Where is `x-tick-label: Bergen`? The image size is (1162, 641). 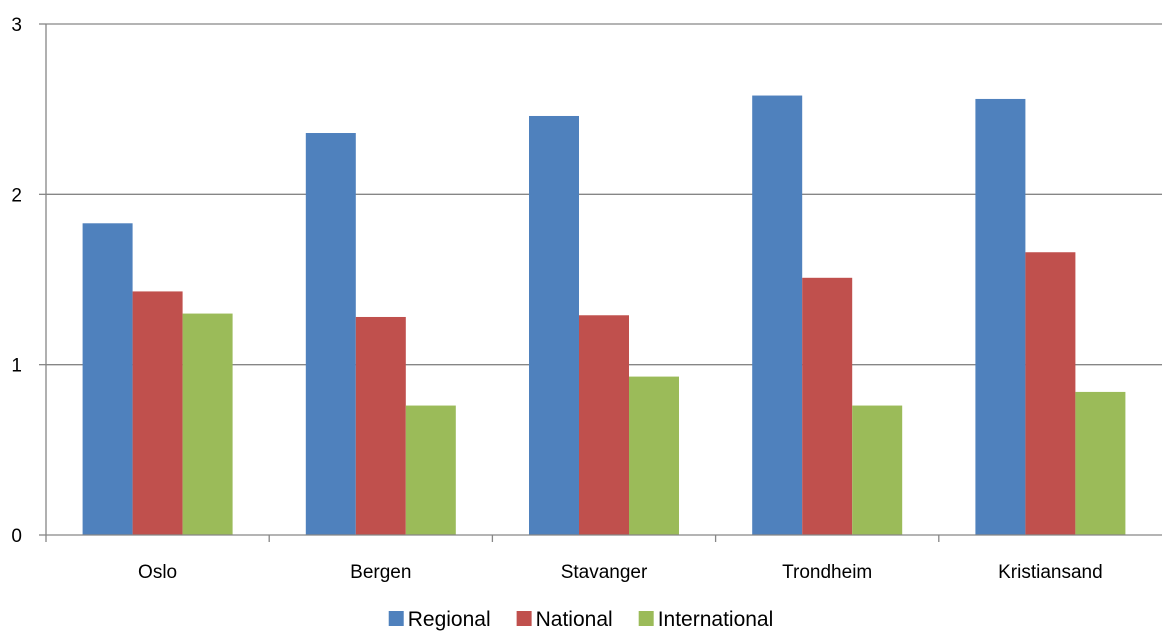 x-tick-label: Bergen is located at coordinates (380, 572).